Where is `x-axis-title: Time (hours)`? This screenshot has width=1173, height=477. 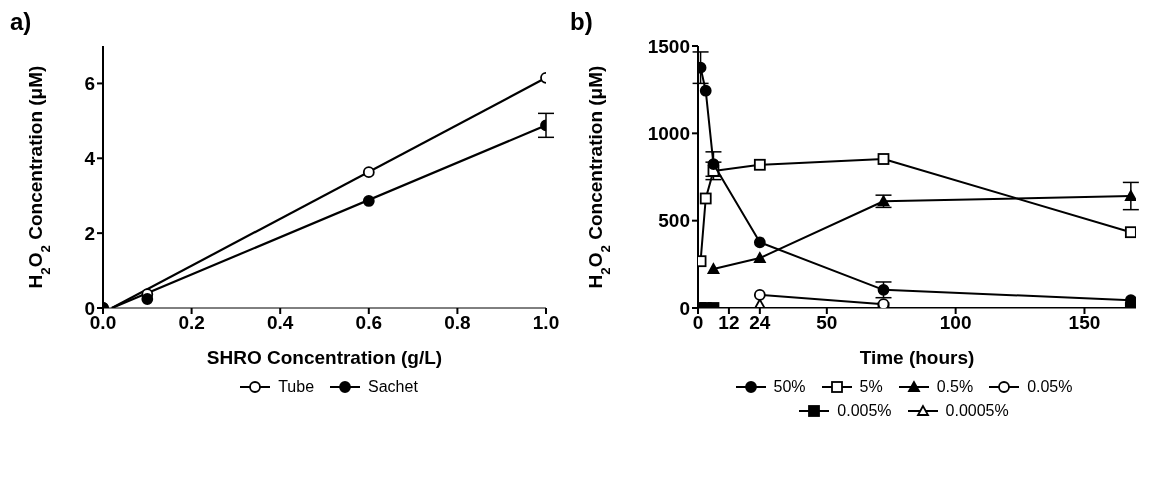 x-axis-title: Time (hours) is located at coordinates (917, 357).